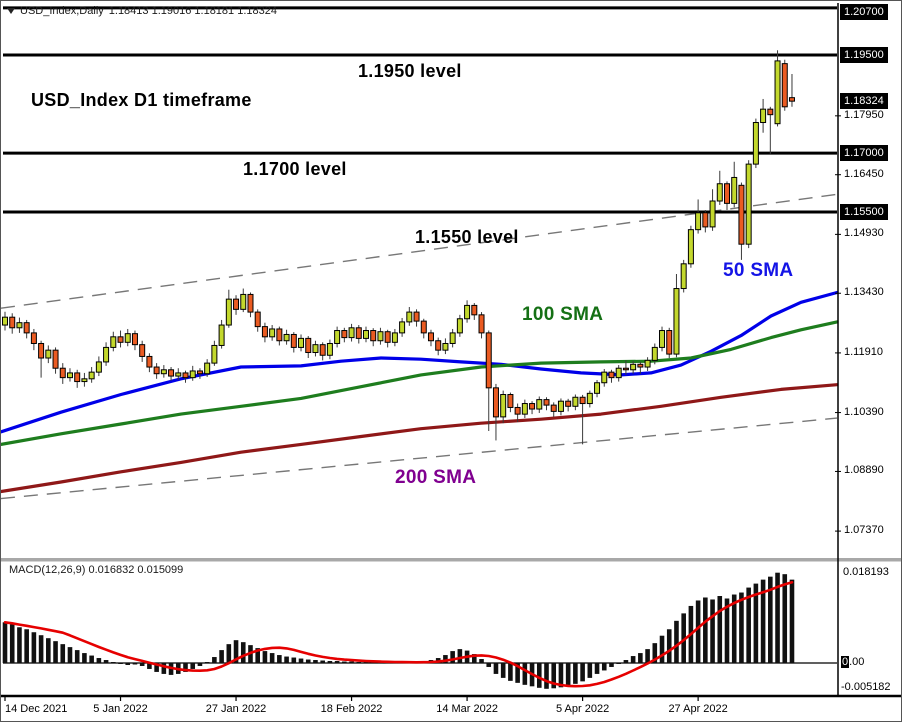 The width and height of the screenshot is (902, 722). What do you see at coordinates (398, 630) in the screenshot?
I see `macd-histogram` at bounding box center [398, 630].